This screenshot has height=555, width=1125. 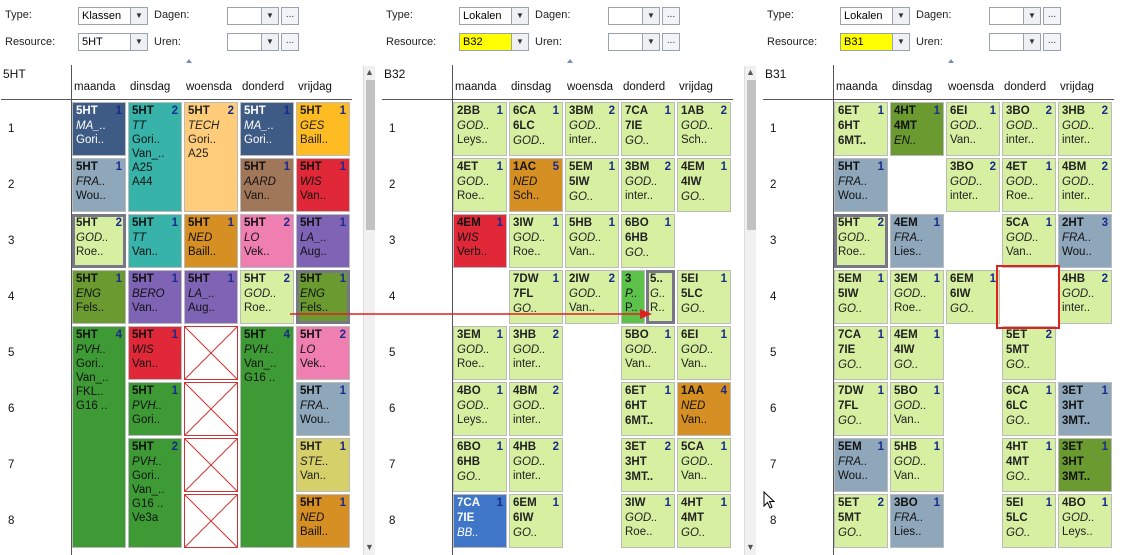 I want to click on drop-target-highlight, so click(x=1028, y=297).